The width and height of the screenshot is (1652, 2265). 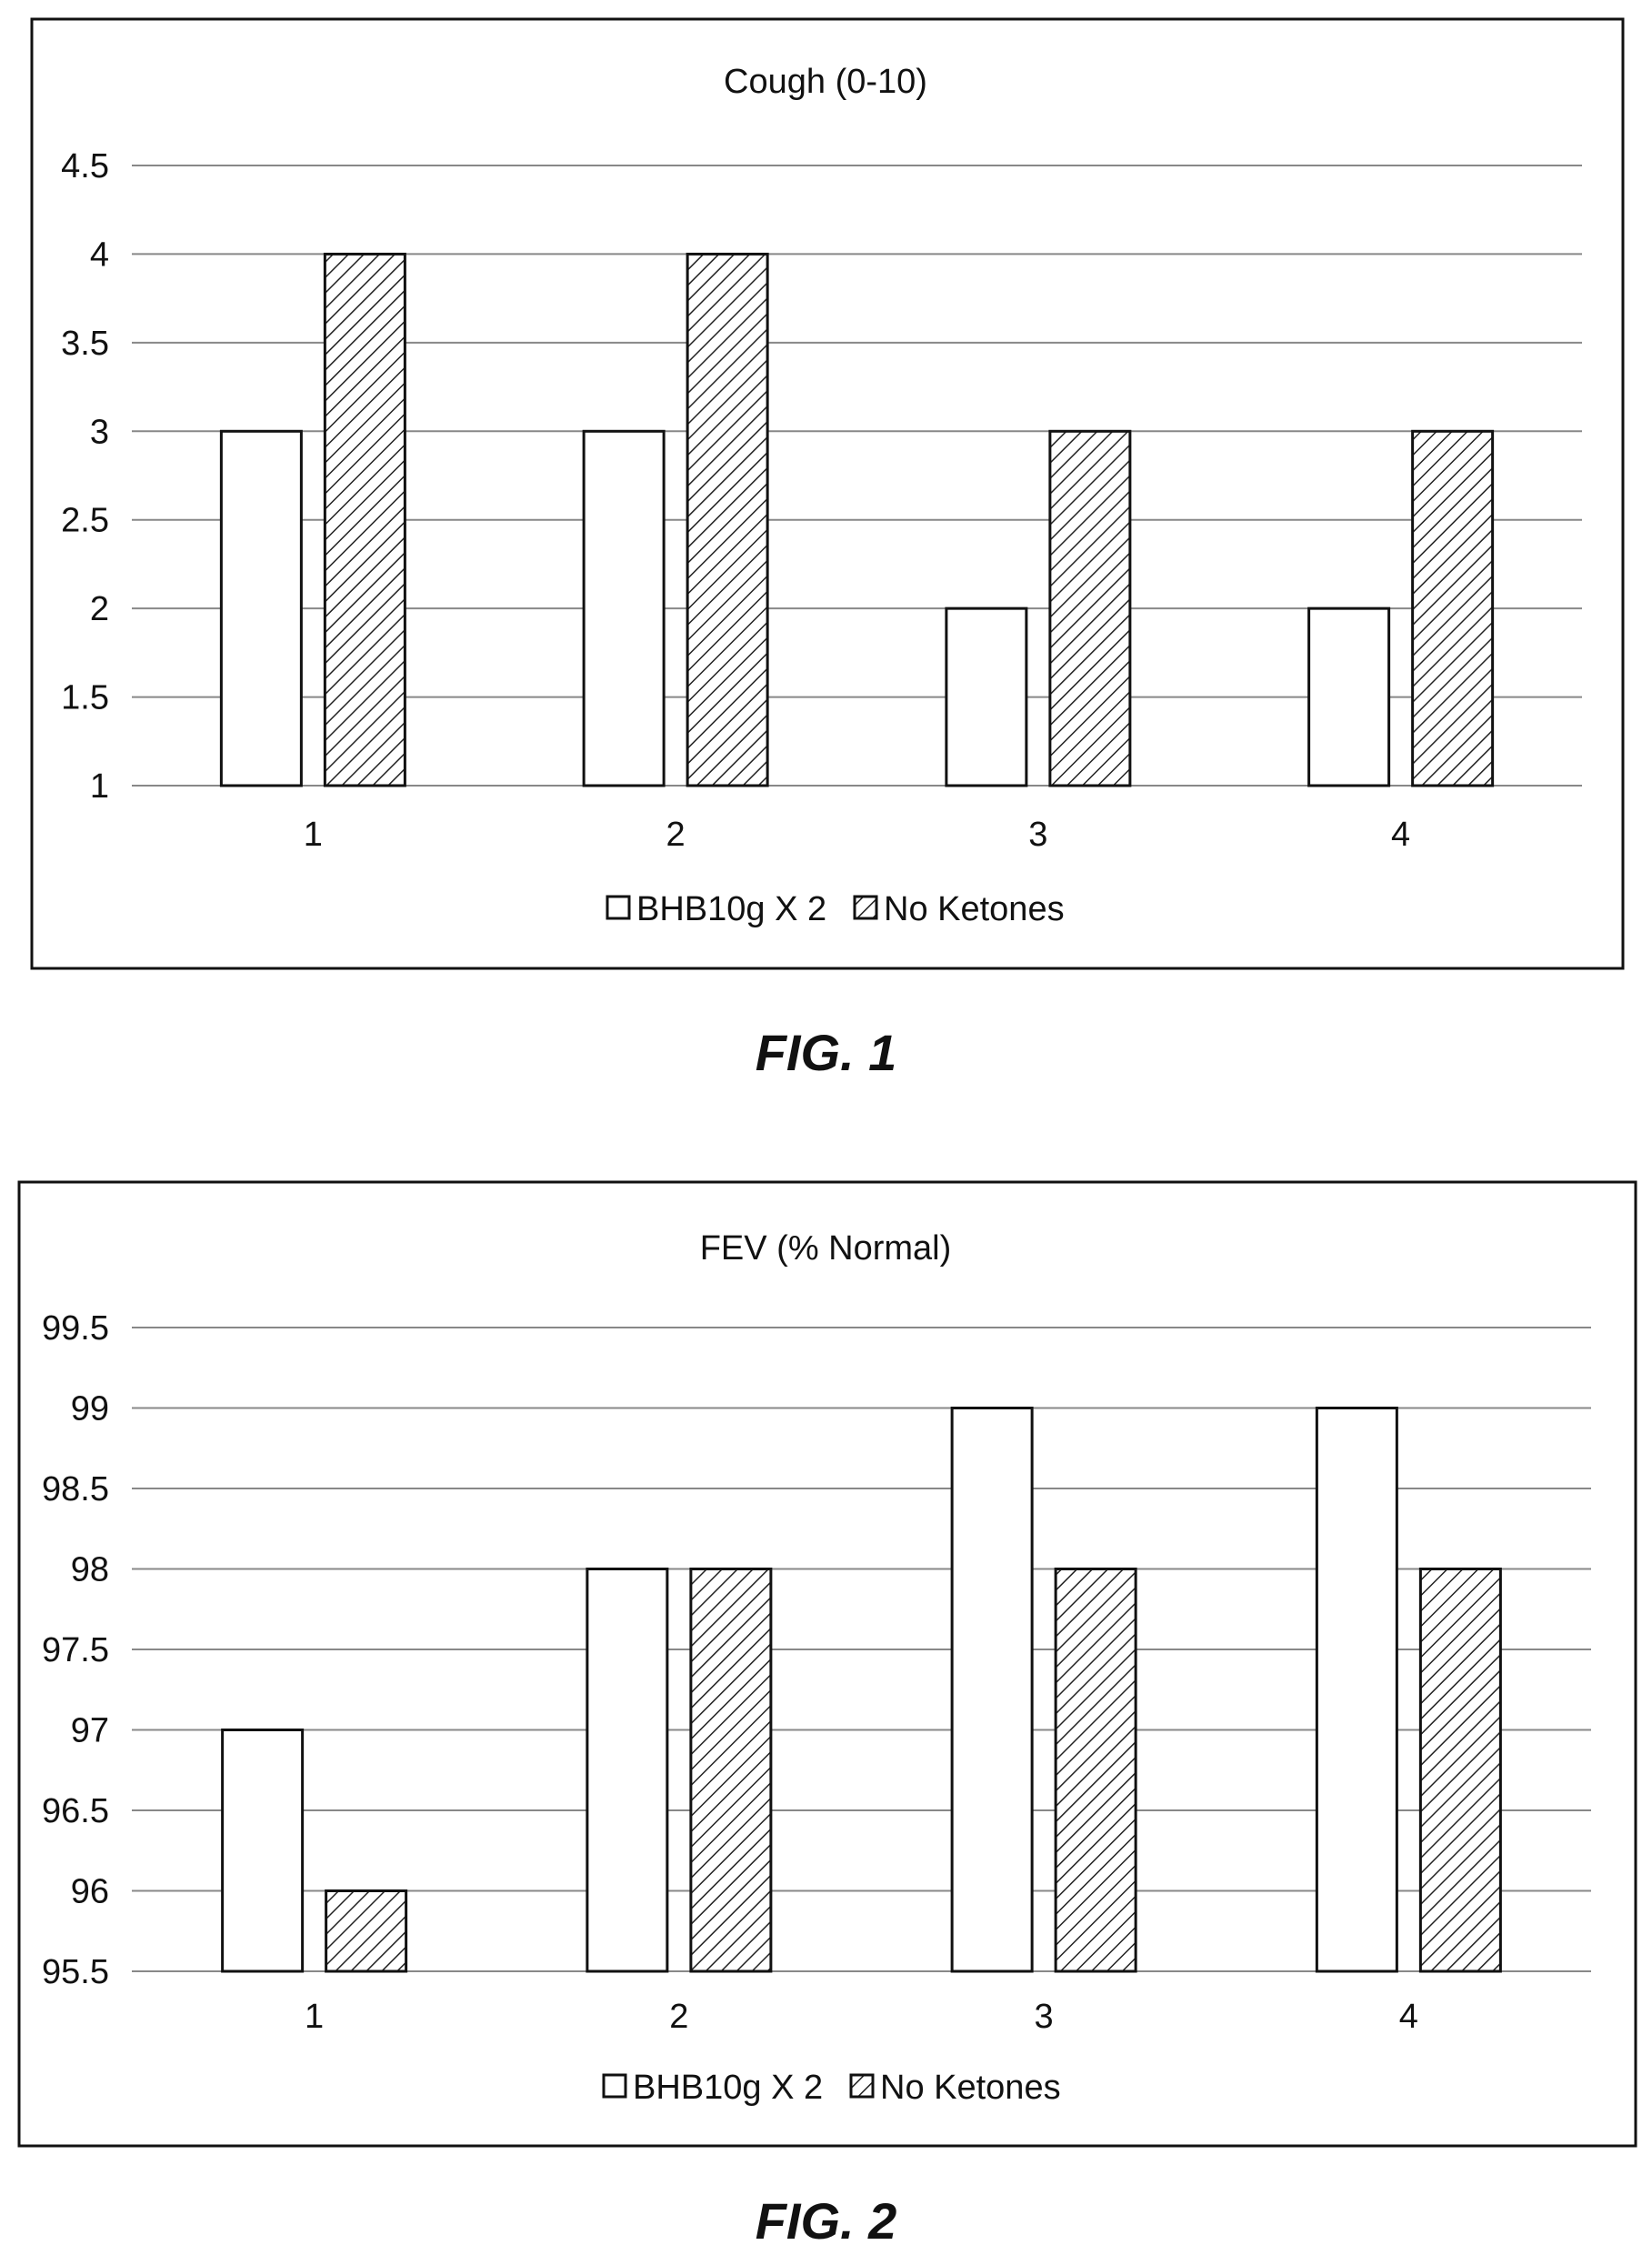 I want to click on y-tick-label: 2, so click(x=99, y=609).